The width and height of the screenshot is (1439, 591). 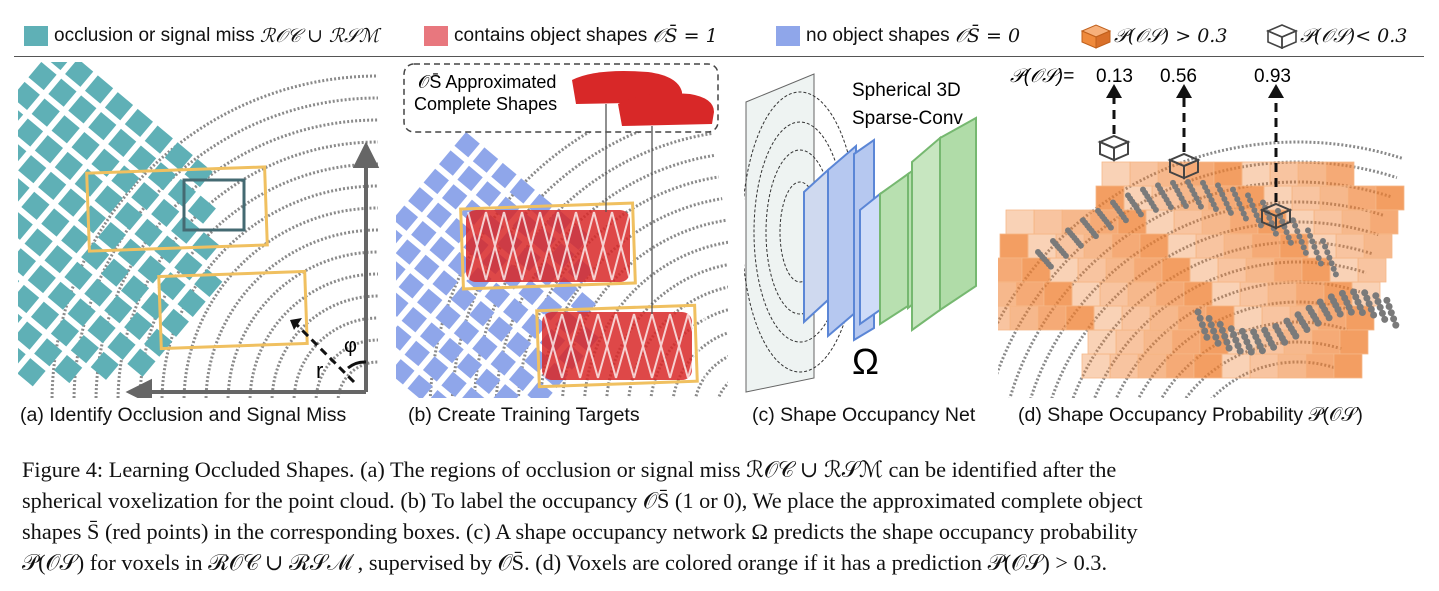 What do you see at coordinates (325, 353) in the screenshot?
I see `r-vector` at bounding box center [325, 353].